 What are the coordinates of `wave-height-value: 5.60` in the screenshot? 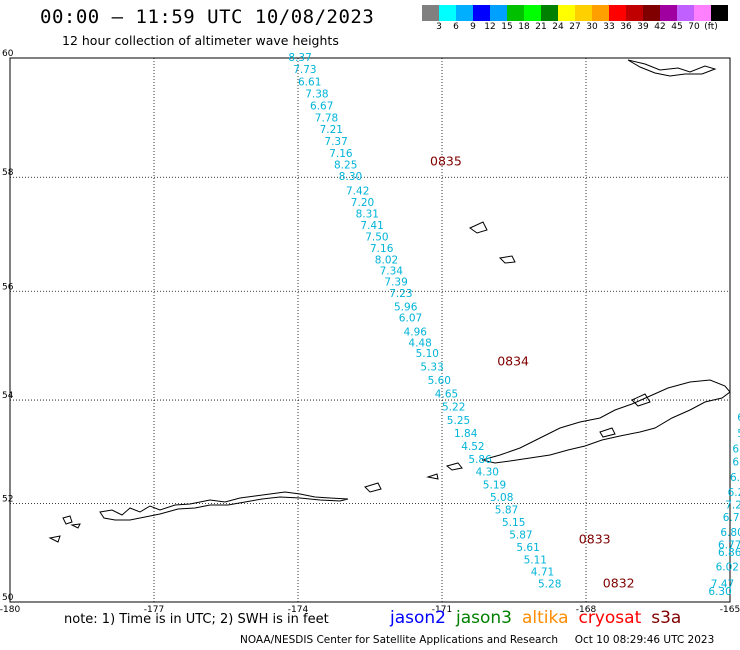 It's located at (439, 381).